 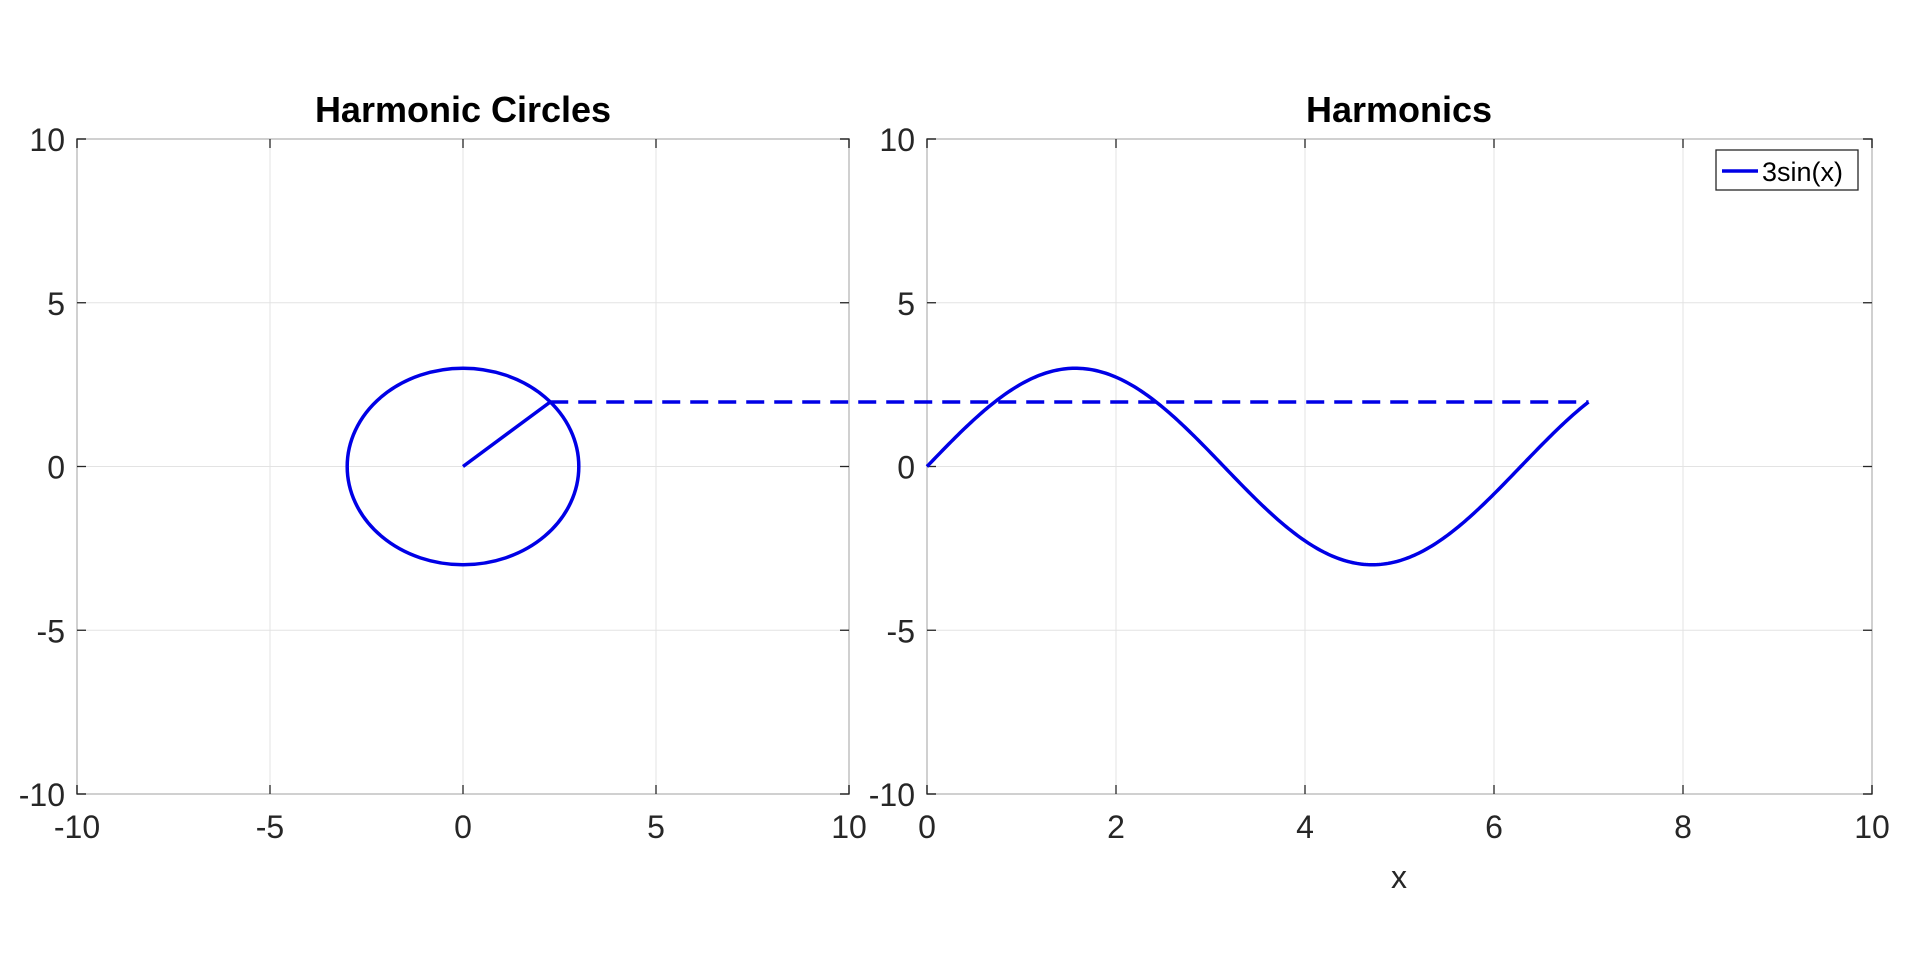 I want to click on harmonic-circles-title: Harmonic Circles, so click(x=463, y=109).